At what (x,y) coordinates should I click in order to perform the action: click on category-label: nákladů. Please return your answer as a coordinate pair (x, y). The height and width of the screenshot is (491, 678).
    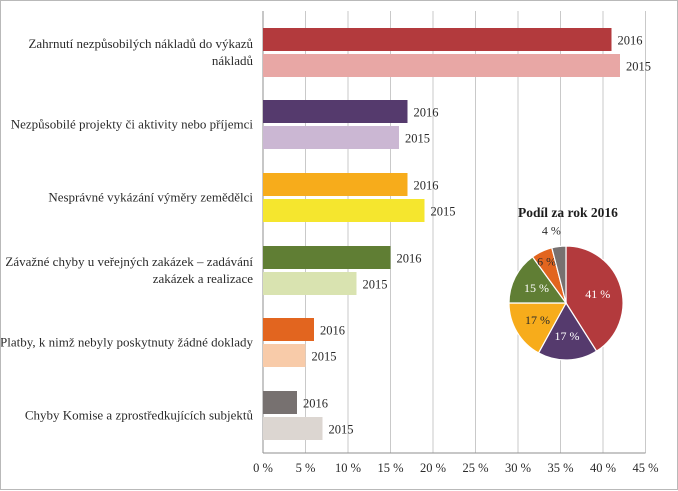
    Looking at the image, I should click on (233, 60).